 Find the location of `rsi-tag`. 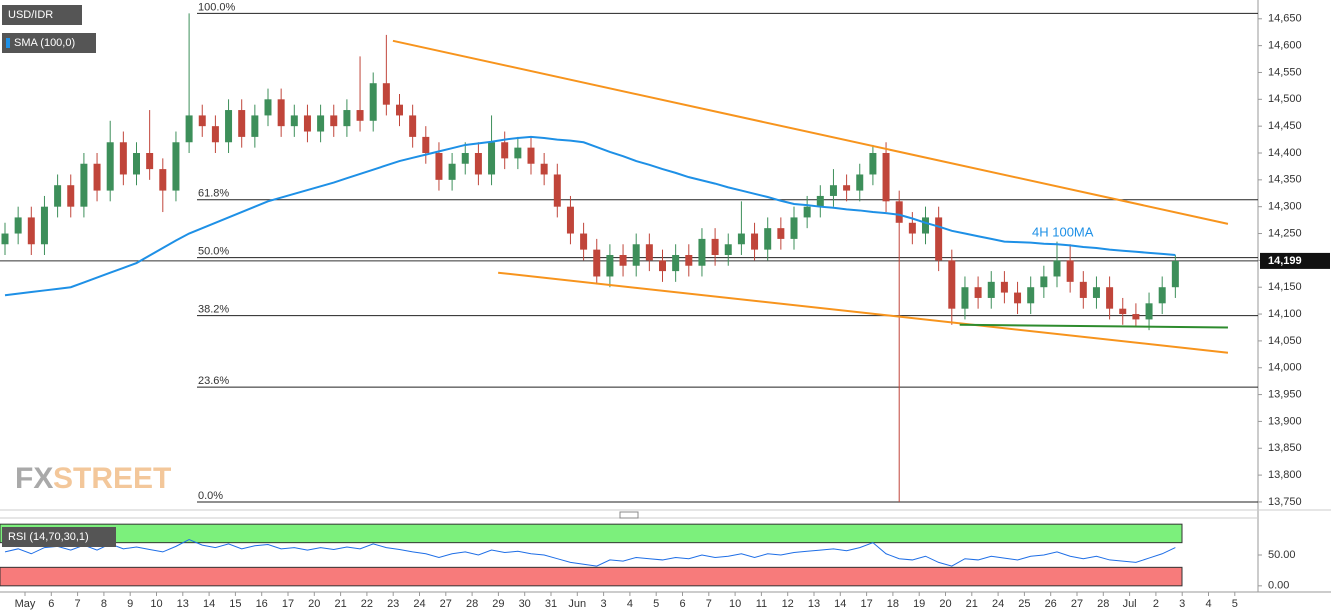

rsi-tag is located at coordinates (59, 537).